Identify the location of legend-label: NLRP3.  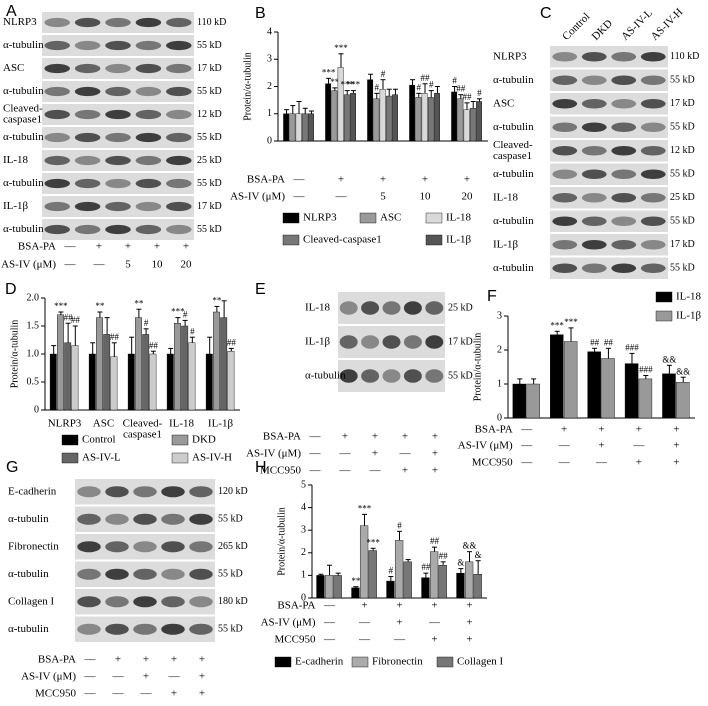
(320, 218).